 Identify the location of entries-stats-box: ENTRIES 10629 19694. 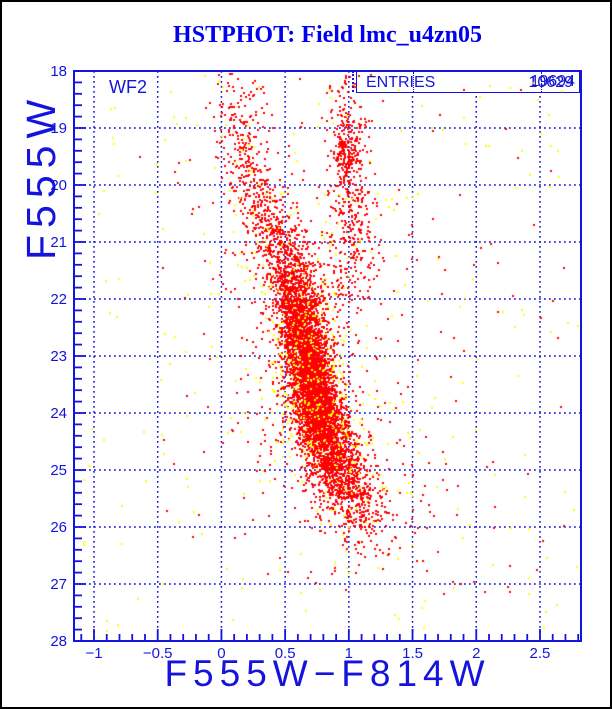
(468, 82).